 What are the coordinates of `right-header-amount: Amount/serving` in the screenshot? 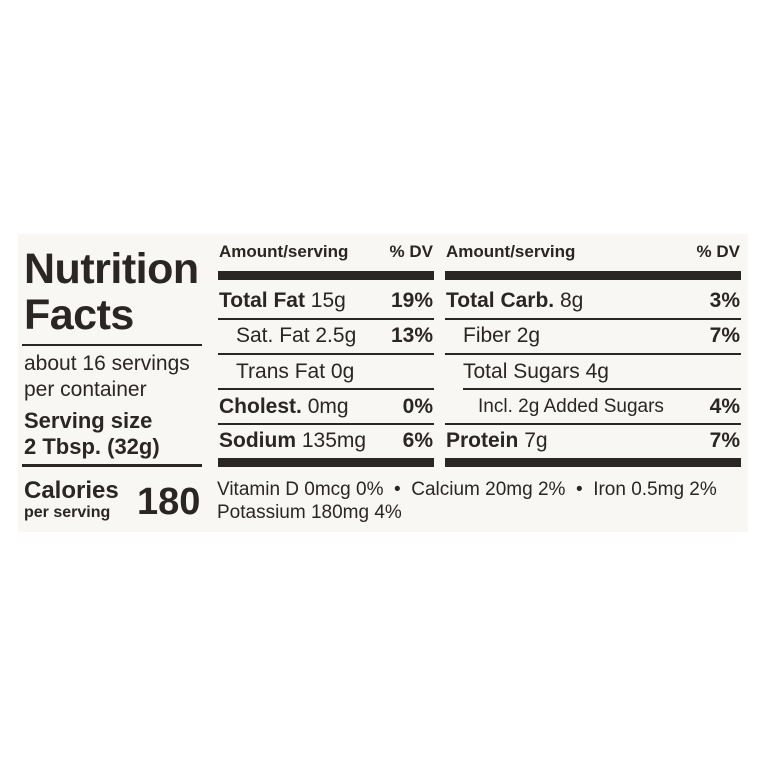 It's located at (511, 251).